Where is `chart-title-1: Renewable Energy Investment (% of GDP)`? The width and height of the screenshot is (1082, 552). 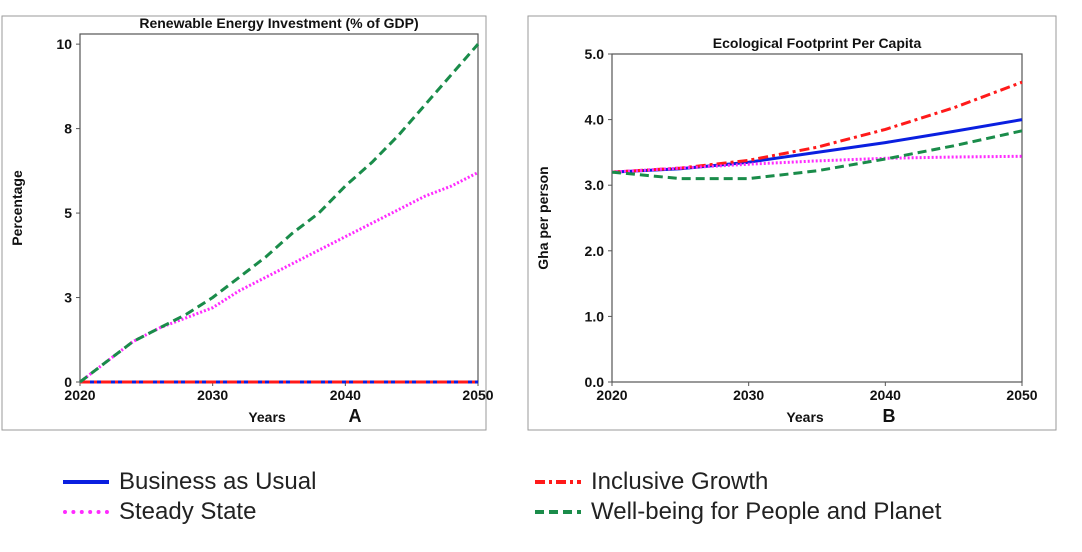 chart-title-1: Renewable Energy Investment (% of GDP) is located at coordinates (278, 23).